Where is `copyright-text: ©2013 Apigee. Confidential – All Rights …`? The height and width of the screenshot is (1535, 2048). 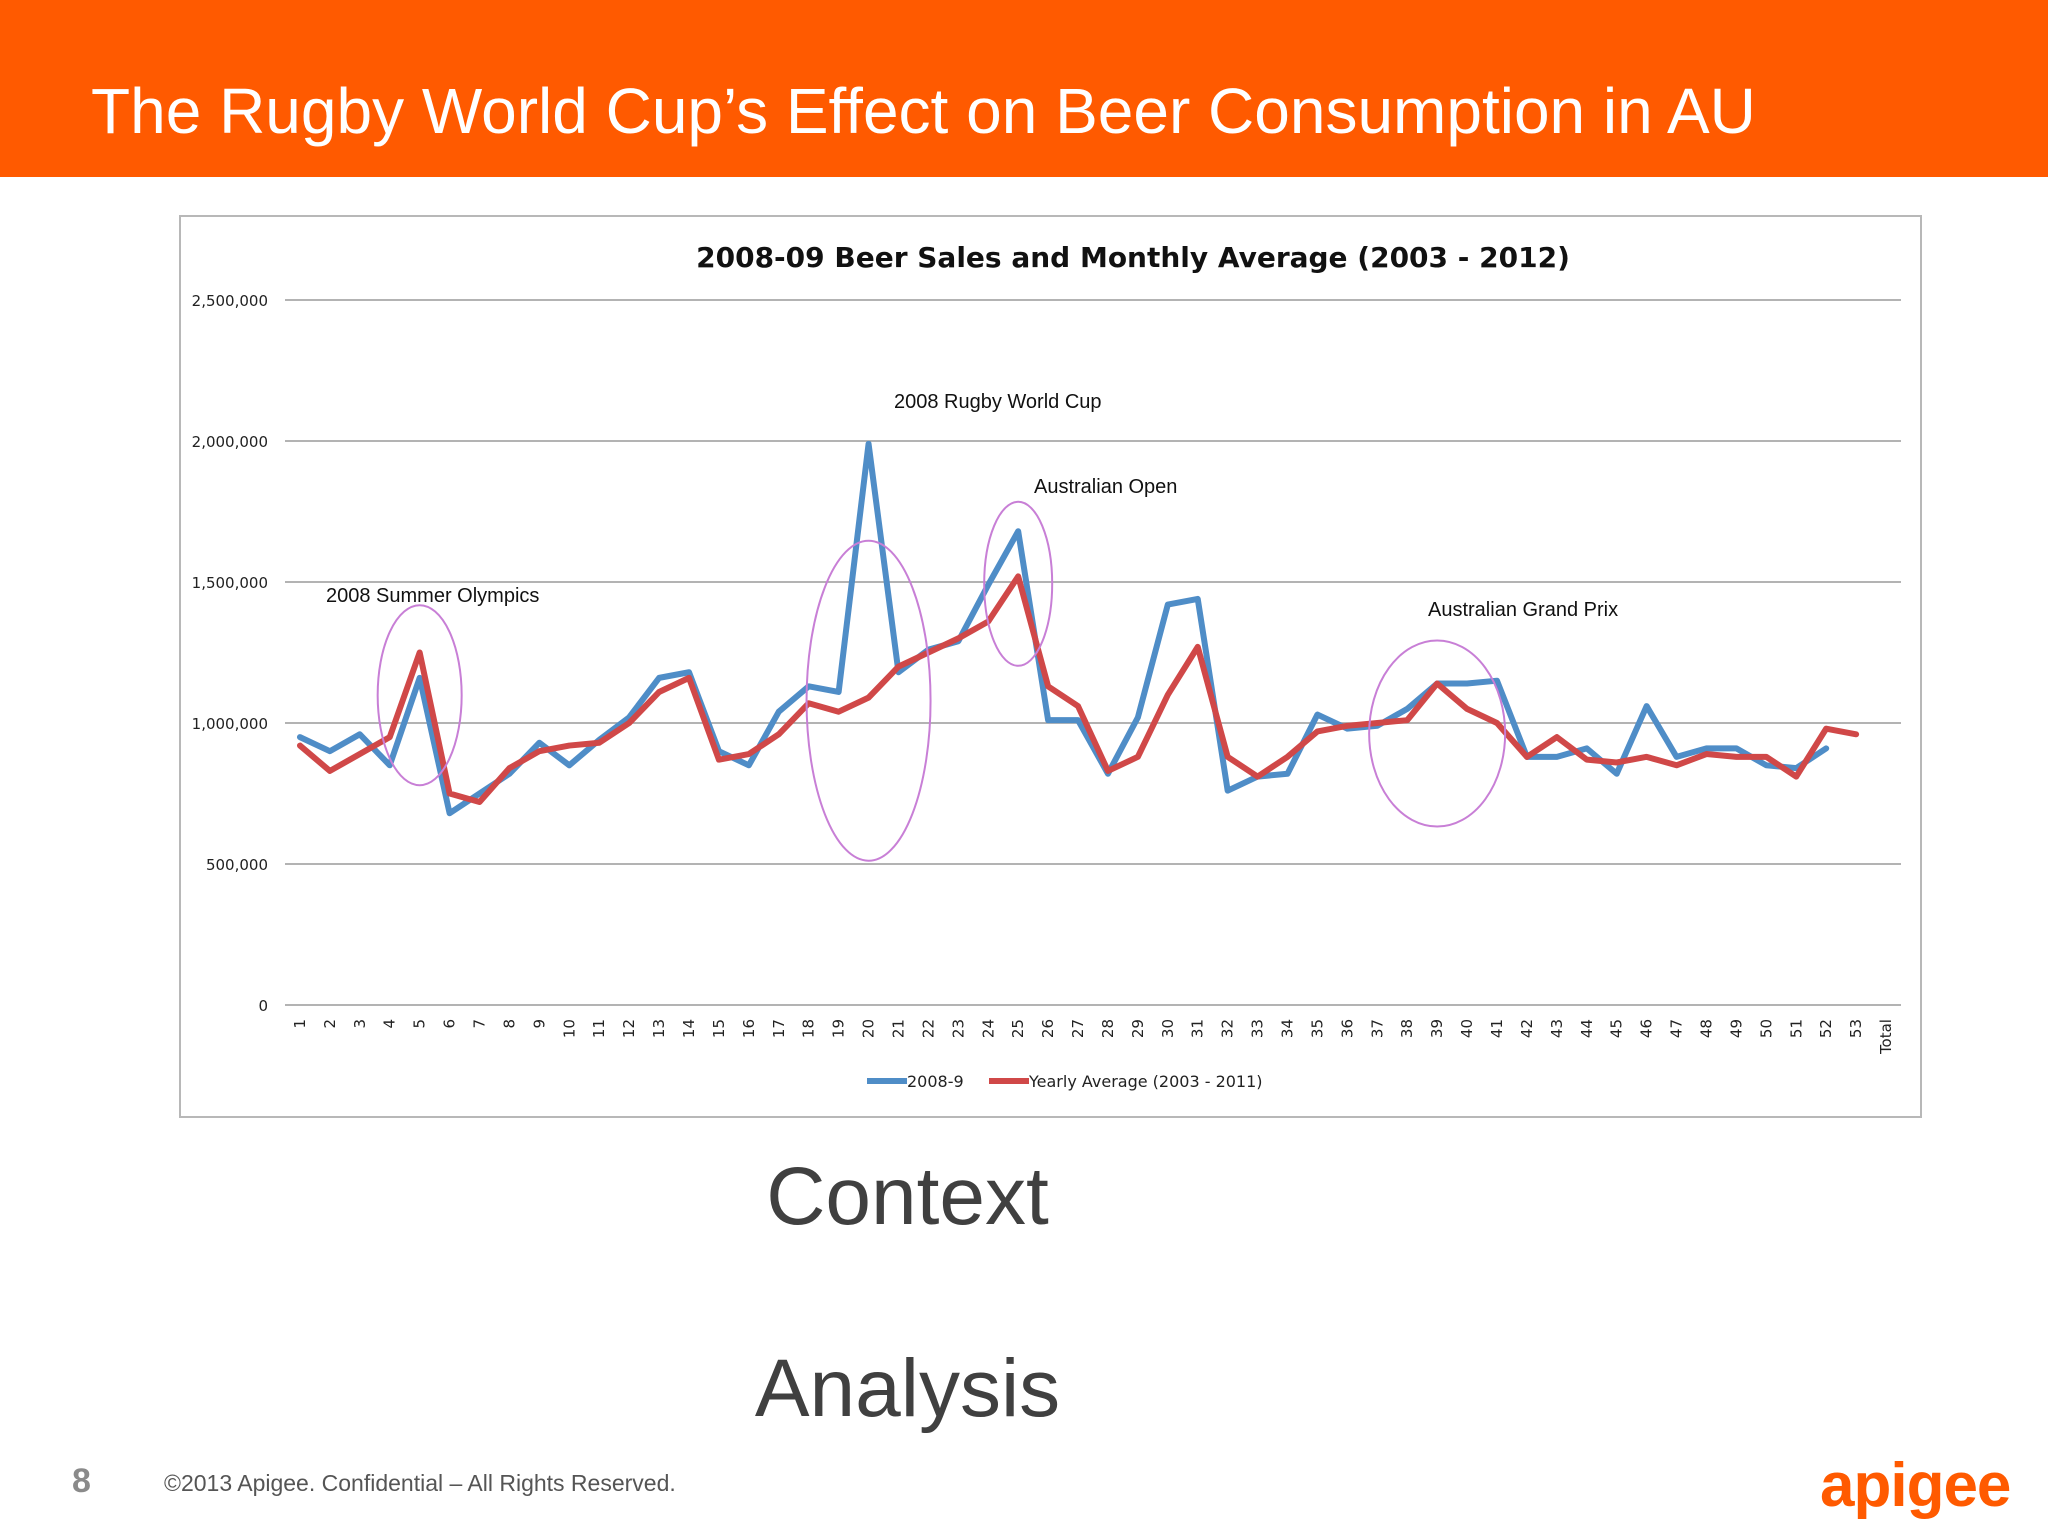 copyright-text: ©2013 Apigee. Confidential – All Rights … is located at coordinates (420, 1483).